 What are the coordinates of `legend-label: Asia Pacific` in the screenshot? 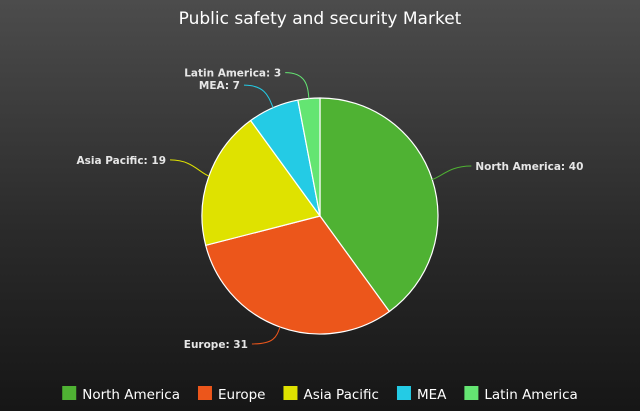 It's located at (341, 395).